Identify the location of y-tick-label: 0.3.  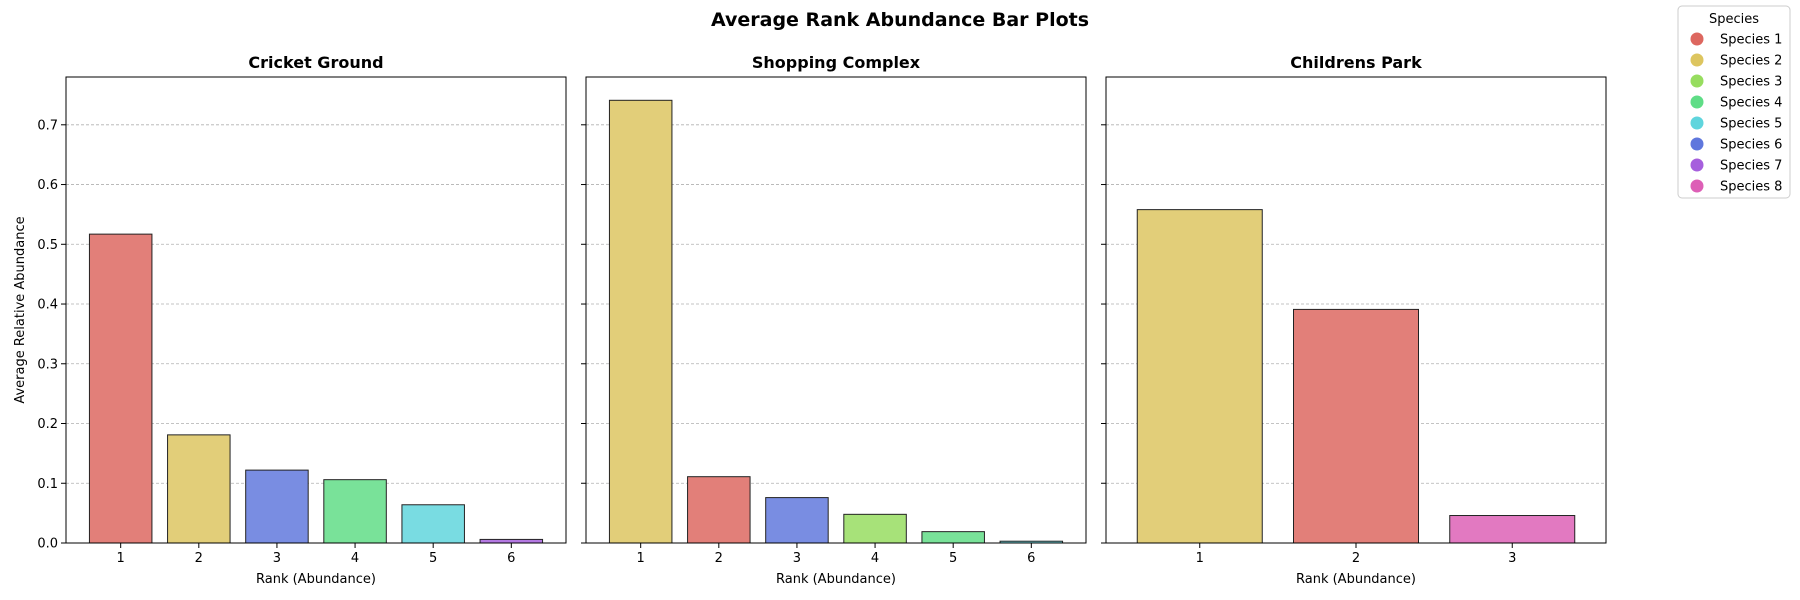
(47, 364).